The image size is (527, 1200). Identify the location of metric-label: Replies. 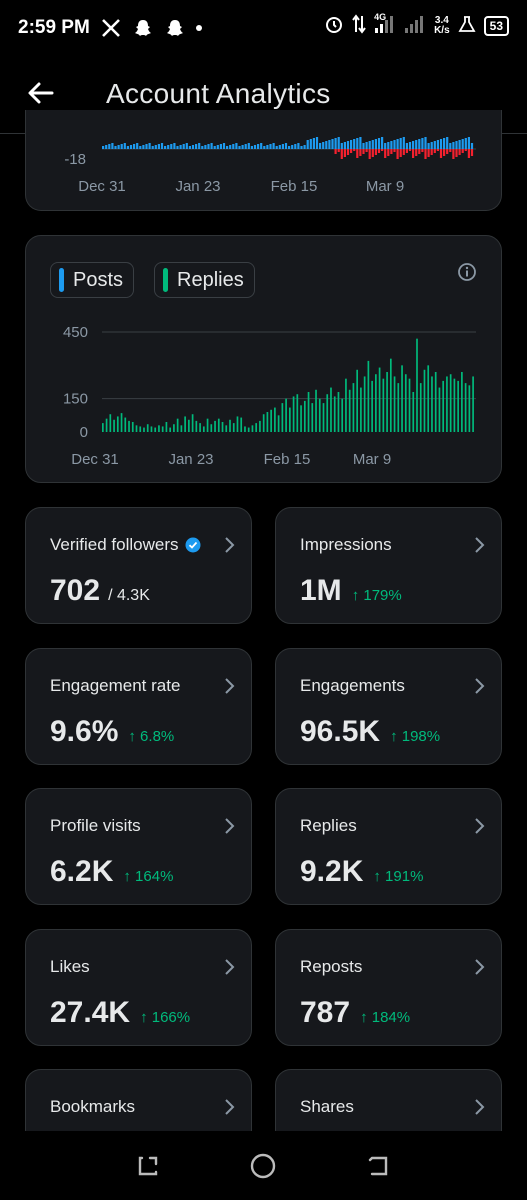
(328, 826).